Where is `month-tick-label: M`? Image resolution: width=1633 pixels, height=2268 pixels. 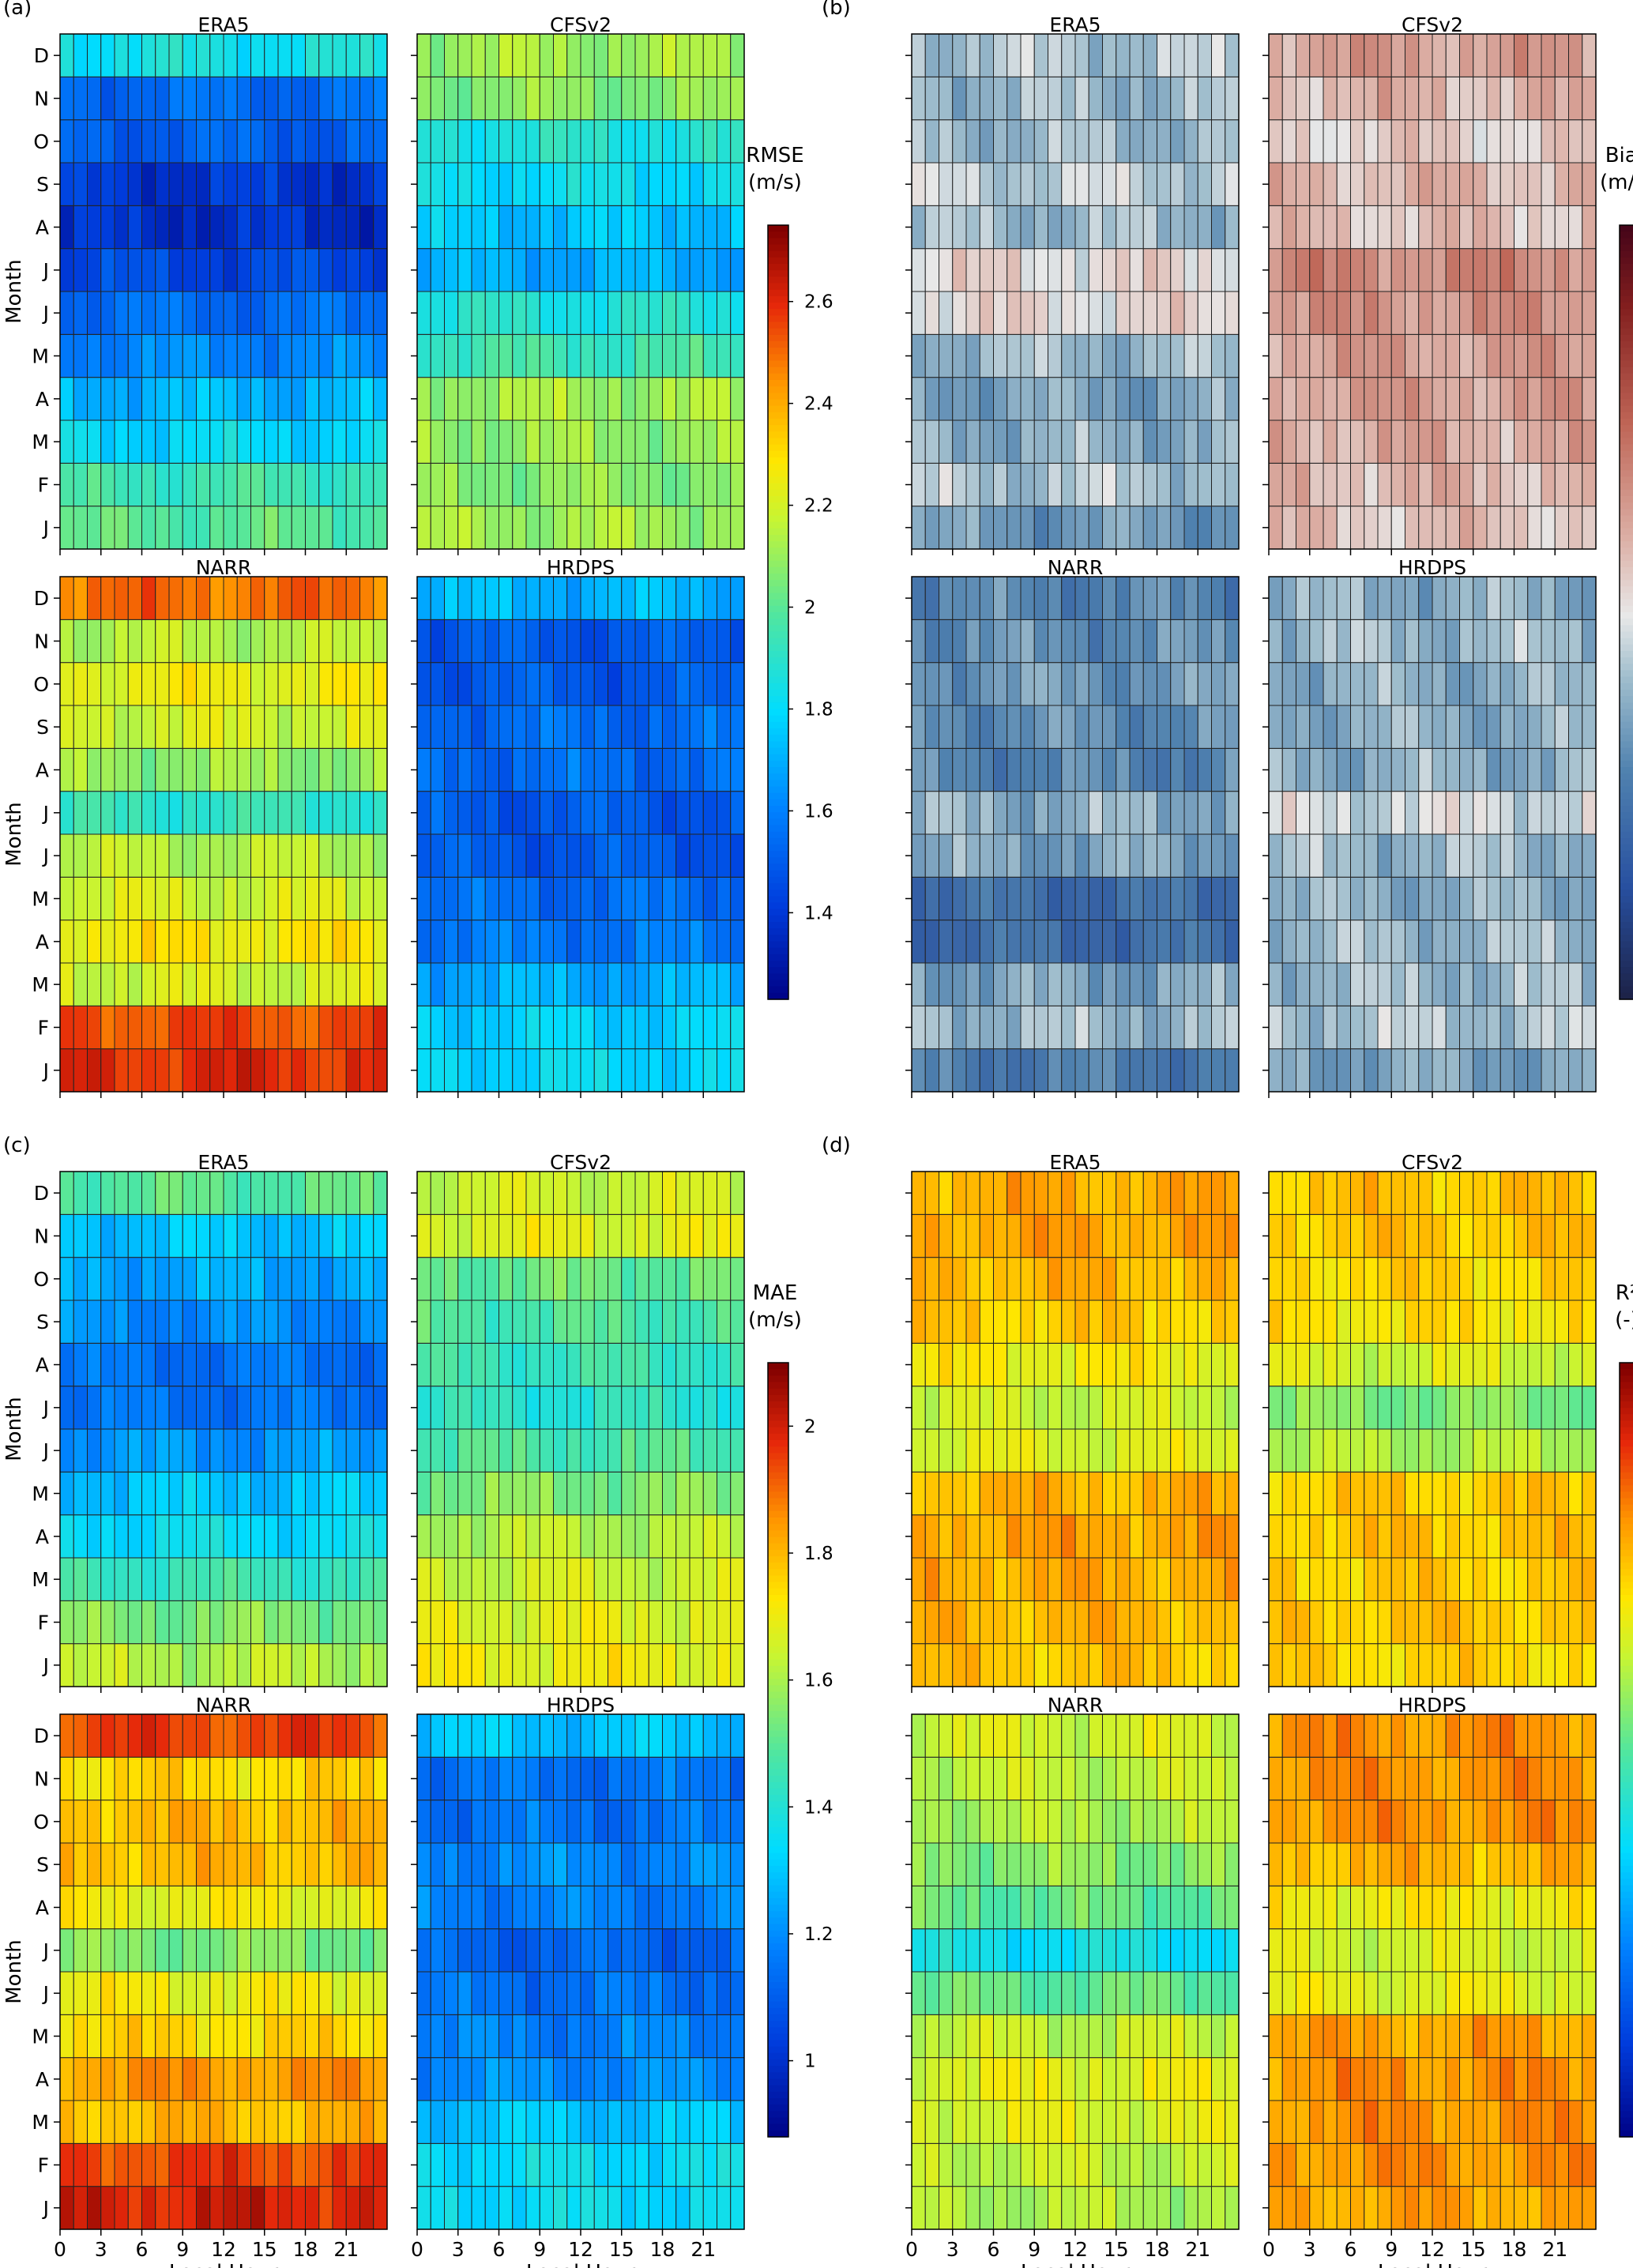
month-tick-label: M is located at coordinates (40, 2122).